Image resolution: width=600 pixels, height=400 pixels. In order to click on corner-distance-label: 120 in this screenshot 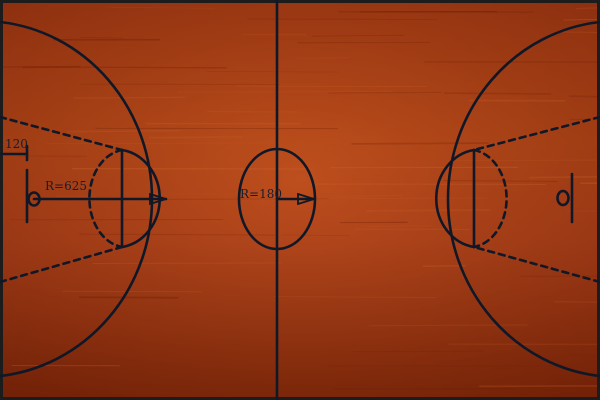, I will do `click(16, 144)`.